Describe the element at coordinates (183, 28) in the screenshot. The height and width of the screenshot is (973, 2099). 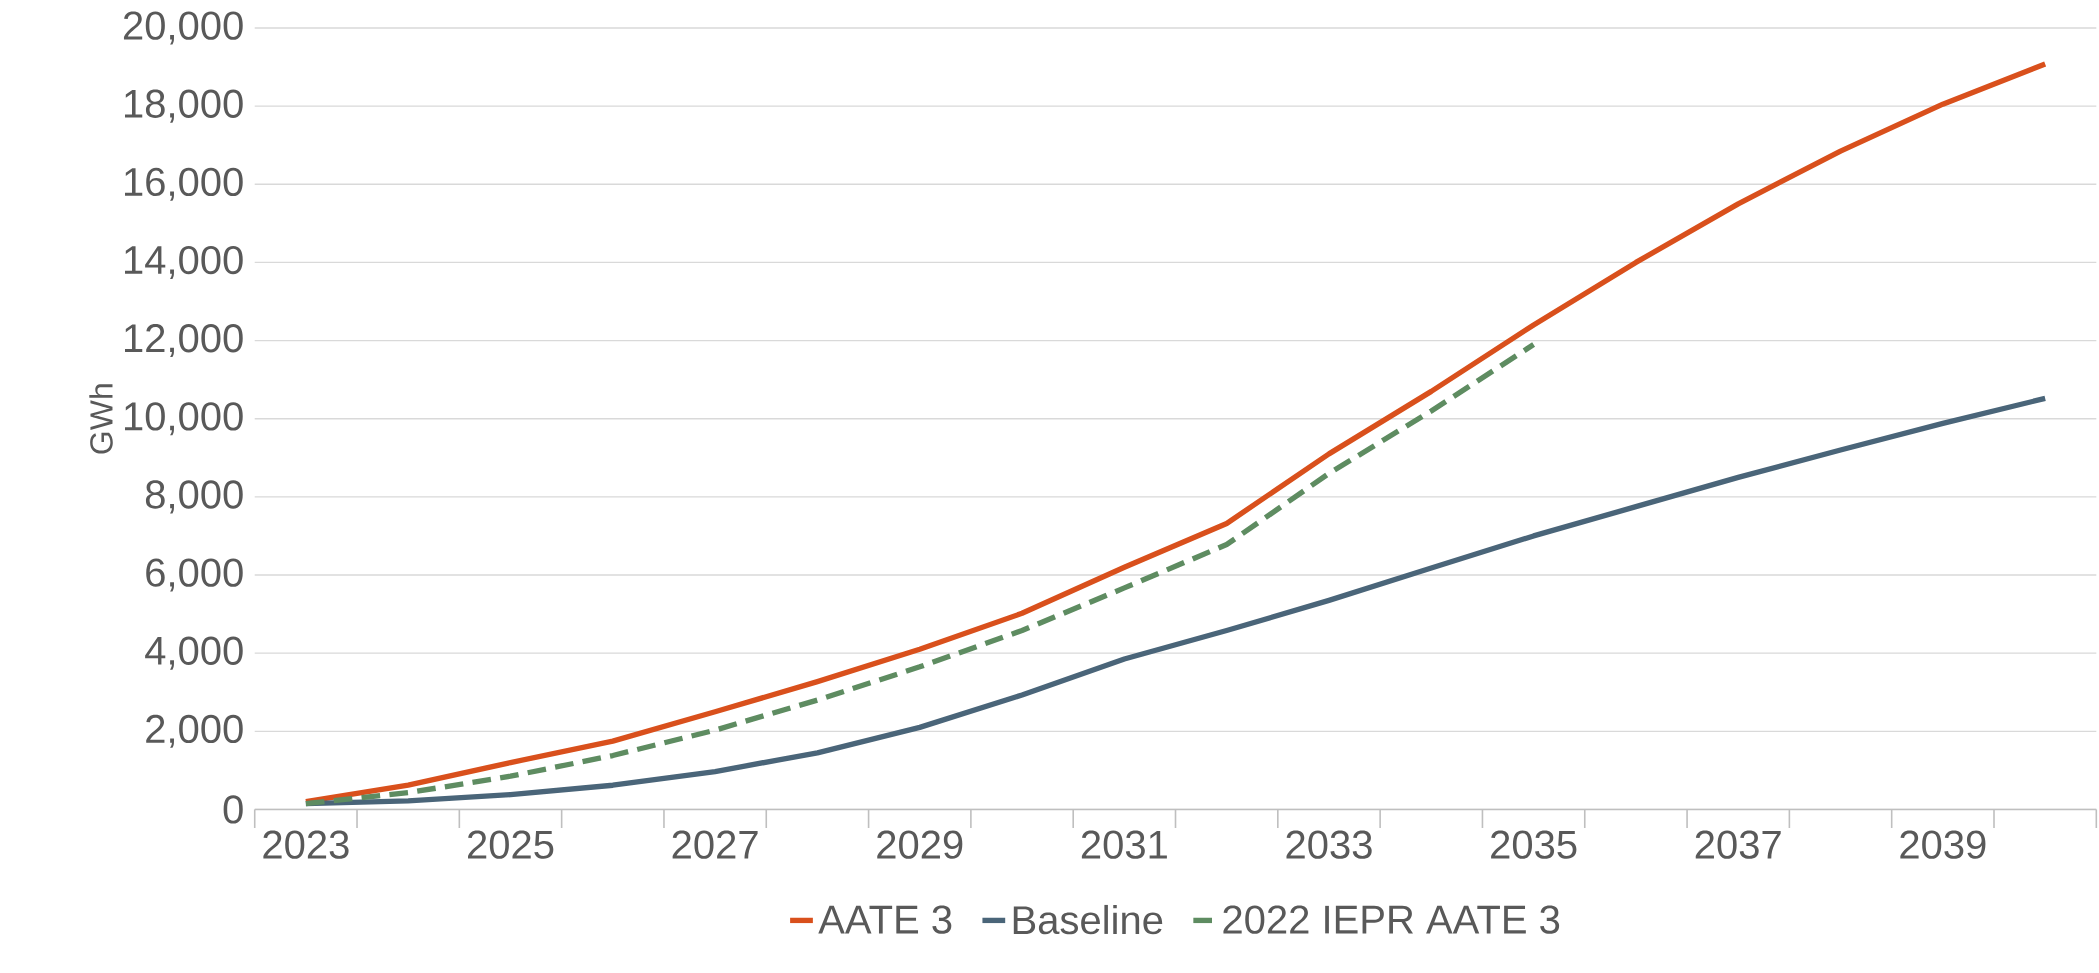
I see `y-tick-label: 20,000` at that location.